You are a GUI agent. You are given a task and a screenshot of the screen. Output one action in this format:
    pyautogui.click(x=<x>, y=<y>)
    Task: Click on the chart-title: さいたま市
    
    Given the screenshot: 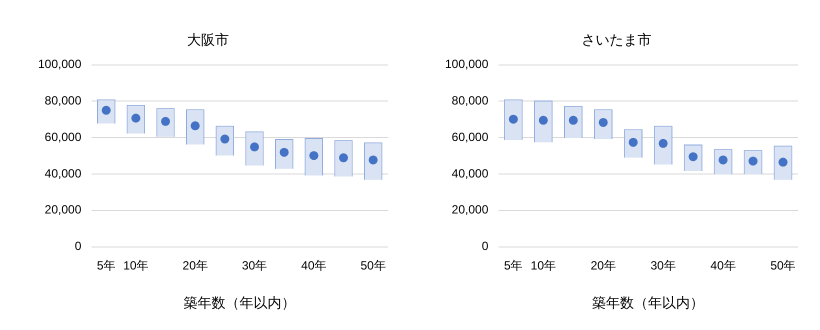 What is the action you would take?
    pyautogui.click(x=617, y=39)
    